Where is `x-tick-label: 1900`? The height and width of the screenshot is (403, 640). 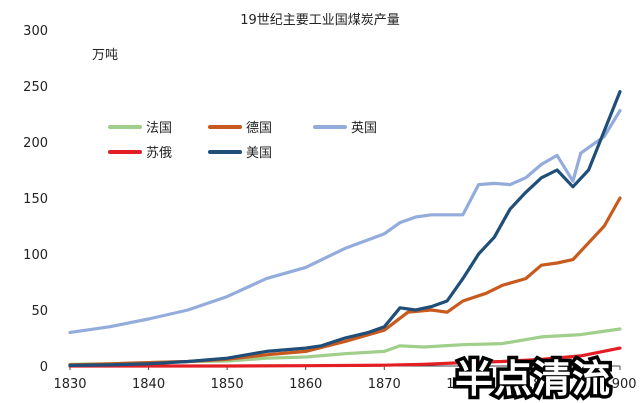
x-tick-label: 1900 is located at coordinates (619, 384).